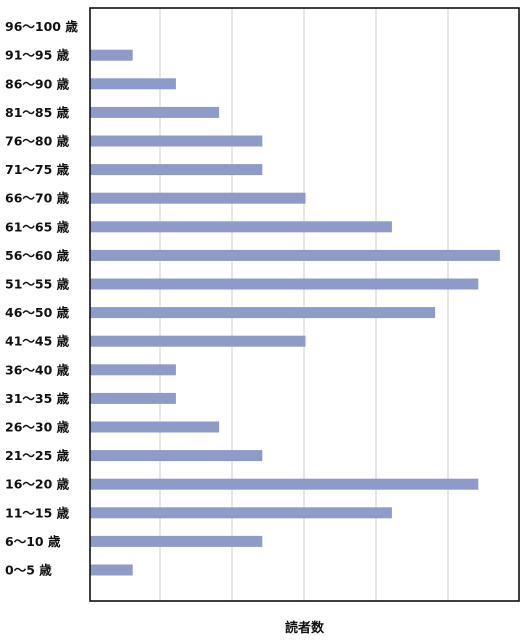  I want to click on category-label: 6～10 歳, so click(33, 541).